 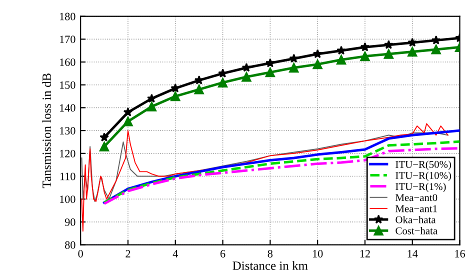 What do you see at coordinates (46, 130) in the screenshot?
I see `y-axis-title: Tansmission loss in dB` at bounding box center [46, 130].